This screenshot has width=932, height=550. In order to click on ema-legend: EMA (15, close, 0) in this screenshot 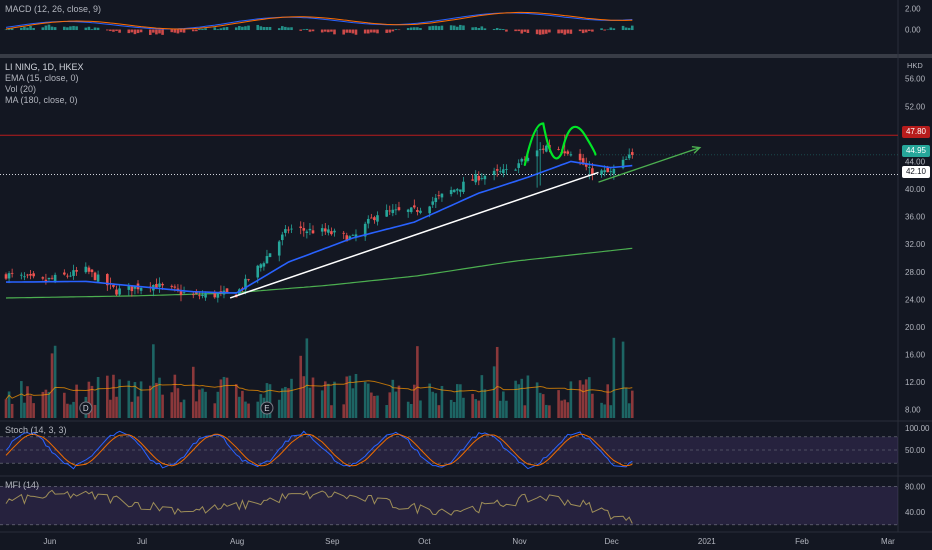, I will do `click(42, 78)`.